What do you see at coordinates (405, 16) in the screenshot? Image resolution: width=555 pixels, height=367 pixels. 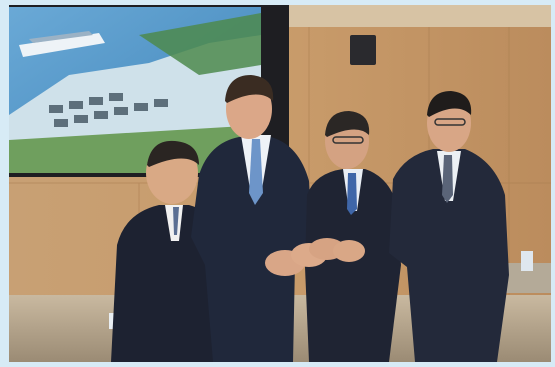 I see `ceiling` at bounding box center [405, 16].